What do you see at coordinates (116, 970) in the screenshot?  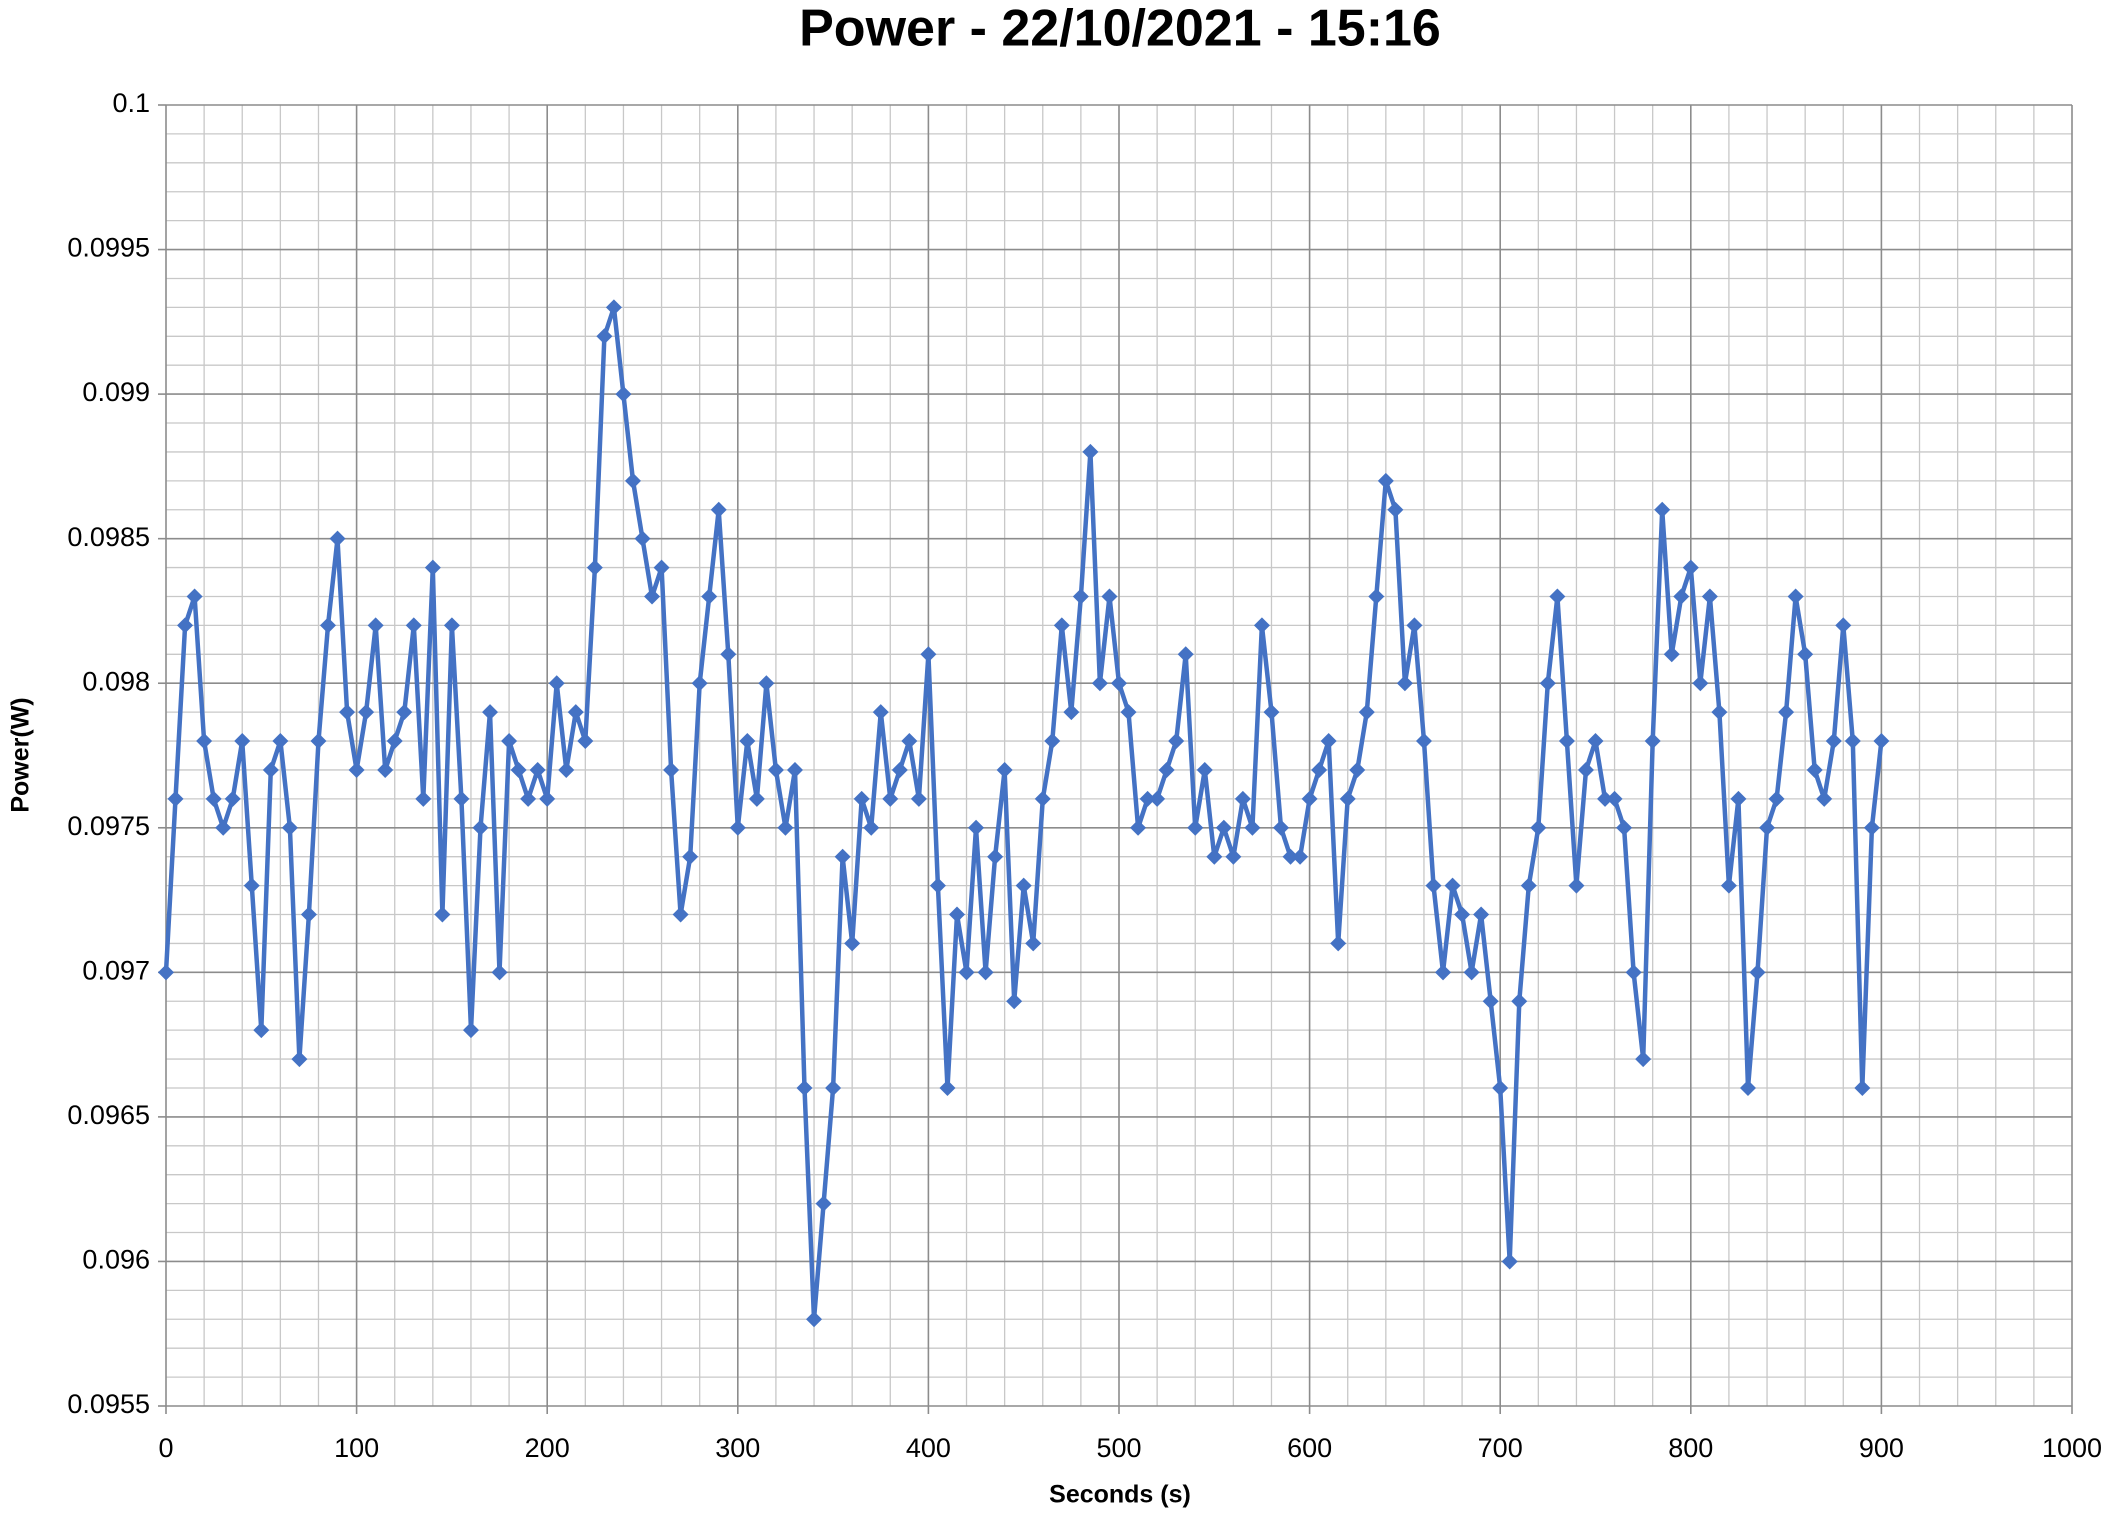 I see `y-tick-label: 0.097` at bounding box center [116, 970].